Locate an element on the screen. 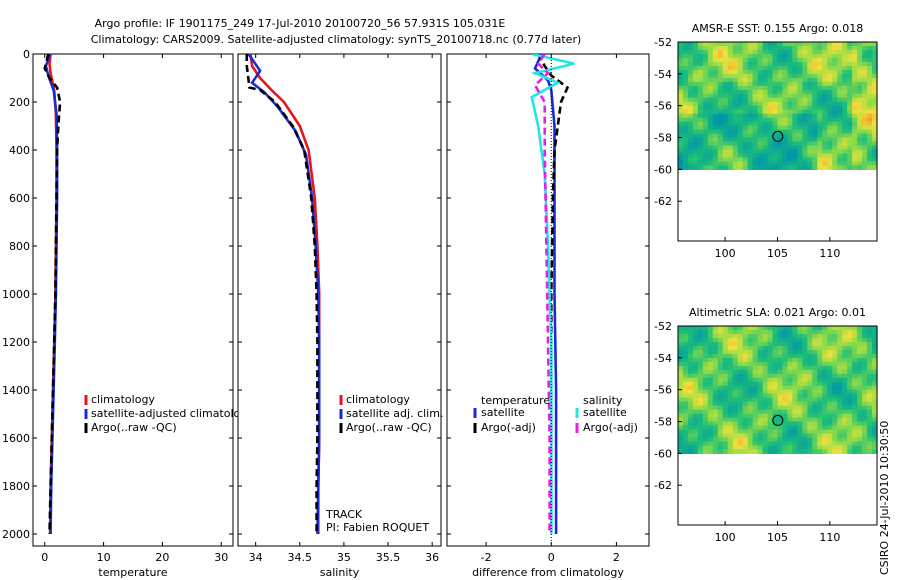 The image size is (900, 580). track-annotation: TRACK is located at coordinates (344, 514).